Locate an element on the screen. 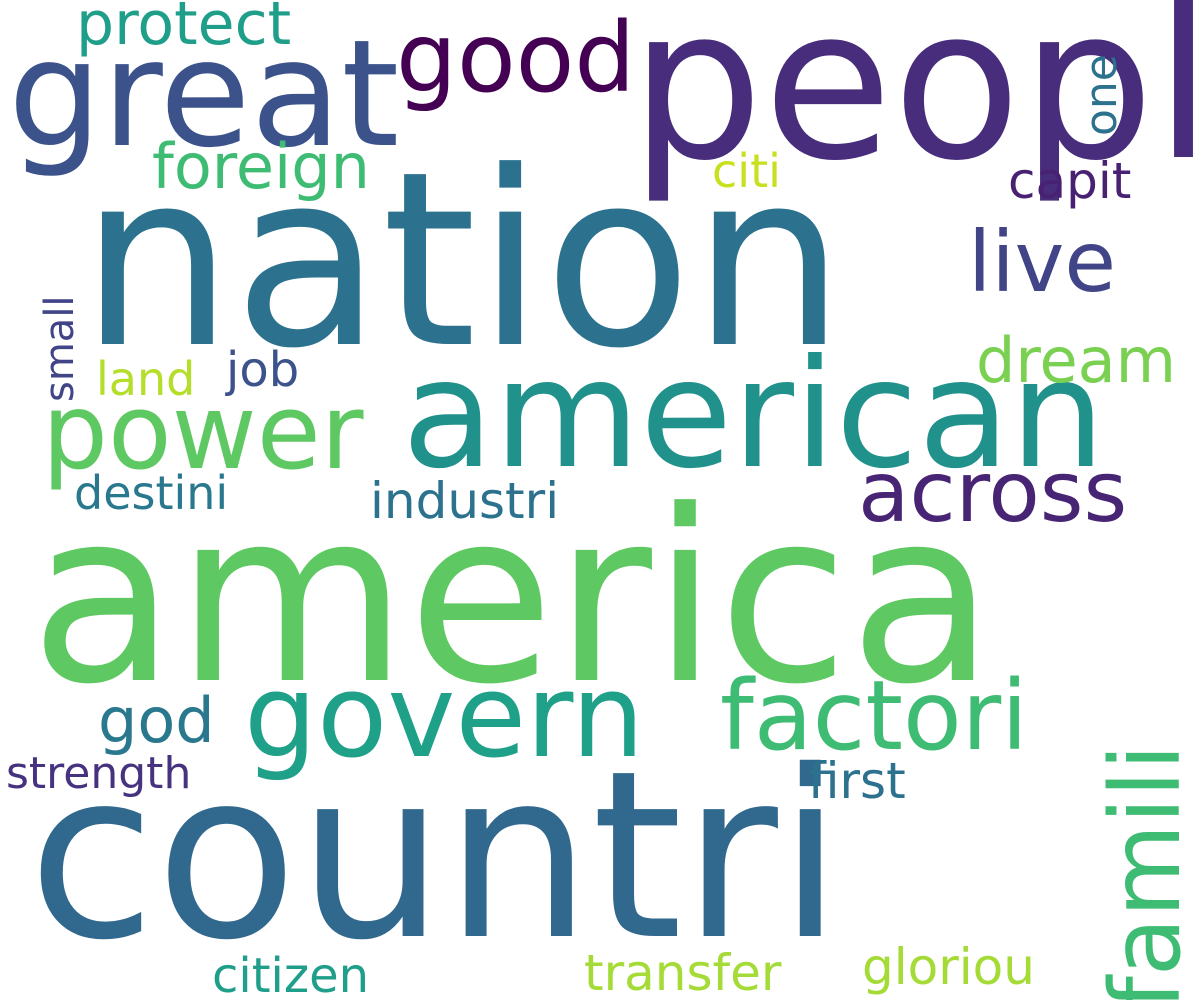 The height and width of the screenshot is (1000, 1200). word-one: one is located at coordinates (1101, 95).